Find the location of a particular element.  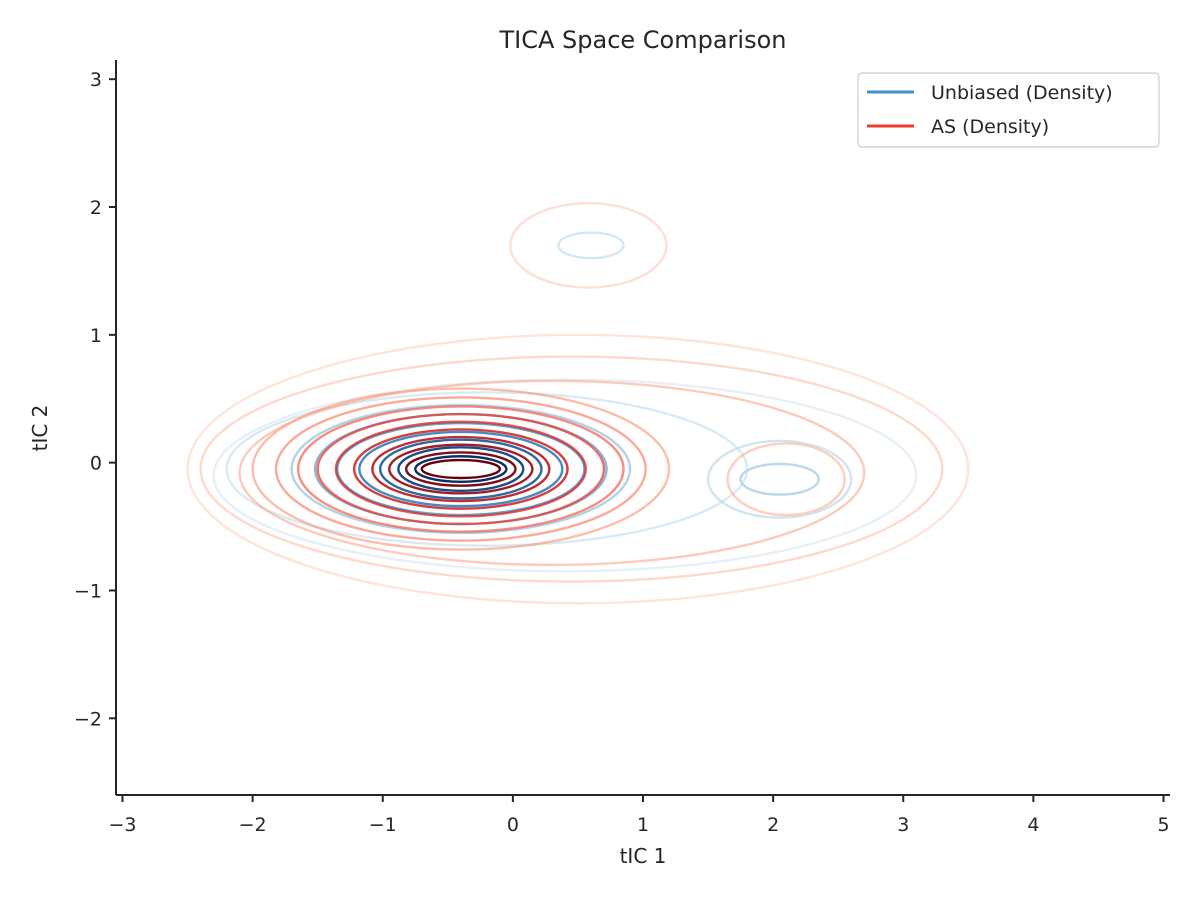

x-axis-label: tIC 1 is located at coordinates (643, 856).